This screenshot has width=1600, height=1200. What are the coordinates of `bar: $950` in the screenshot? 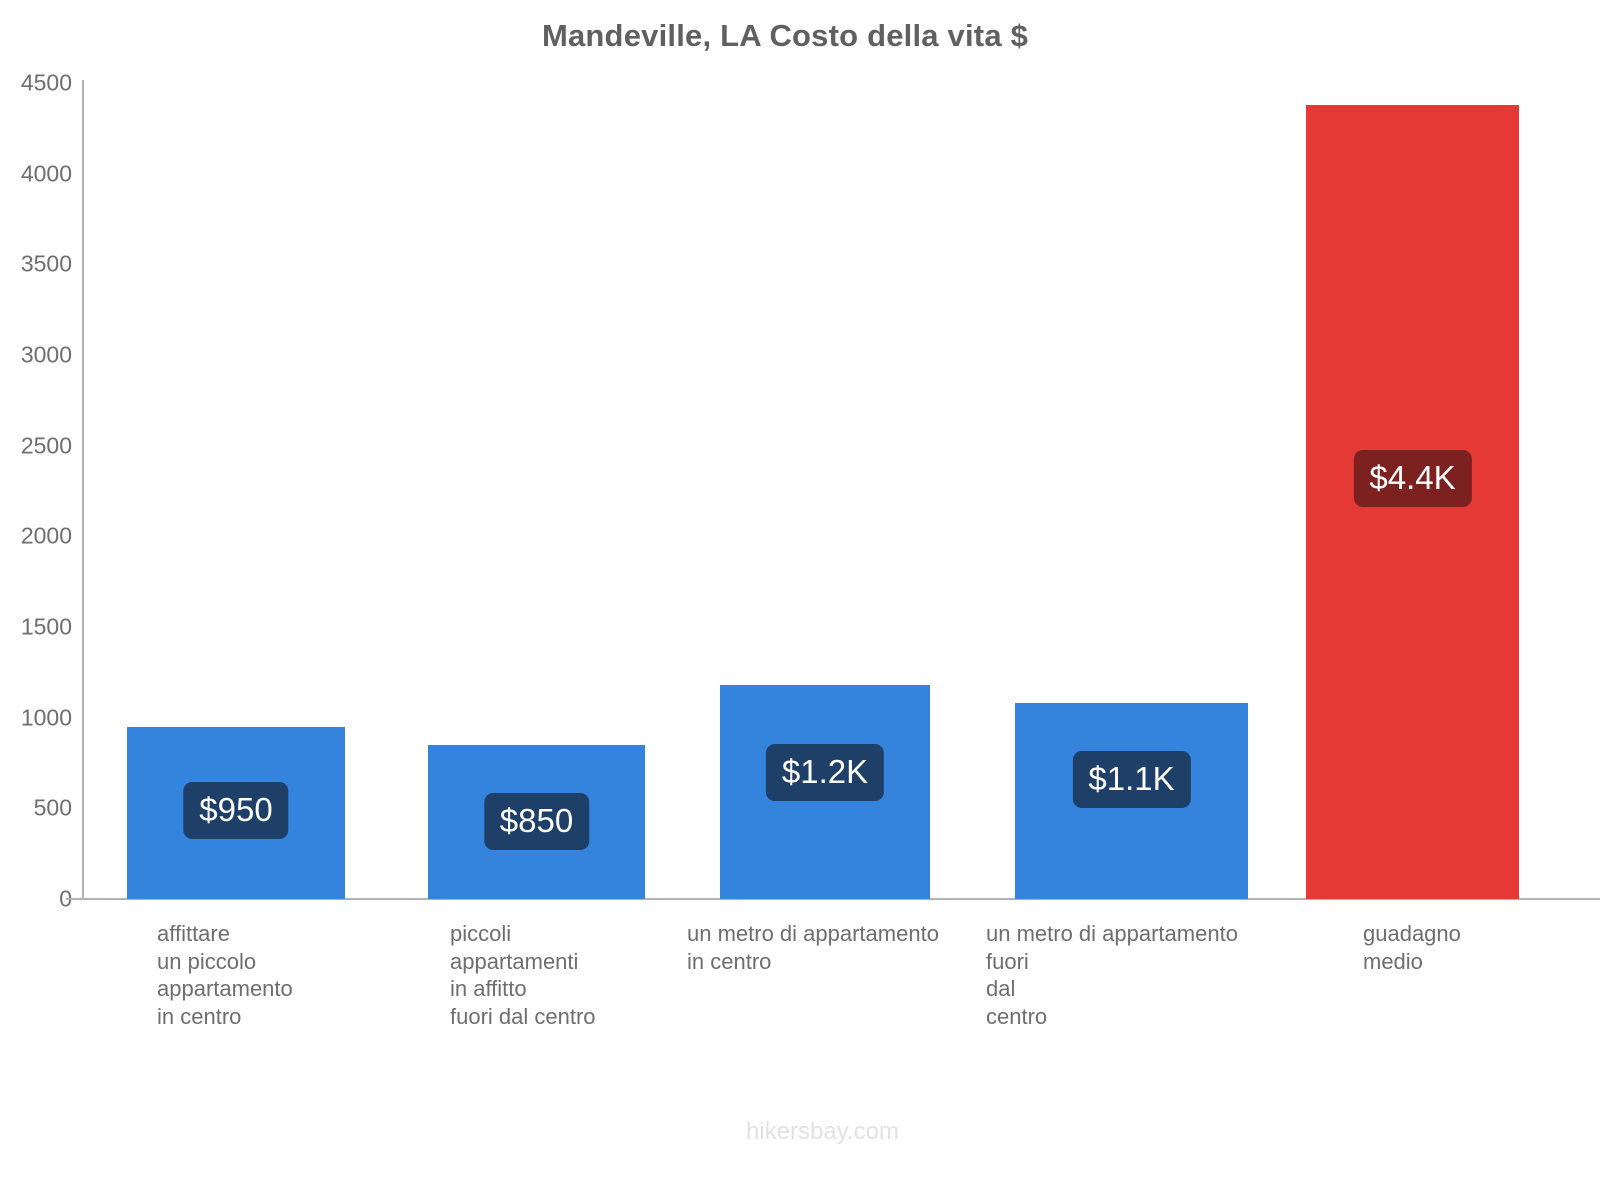 It's located at (236, 812).